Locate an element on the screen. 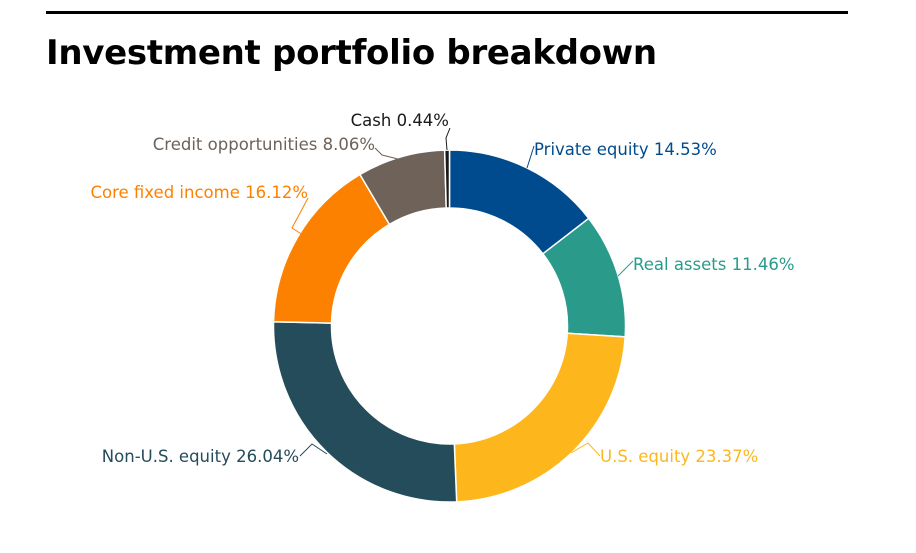 The width and height of the screenshot is (916, 553). slice-label-private-equity: Private equity 14.53% is located at coordinates (625, 149).